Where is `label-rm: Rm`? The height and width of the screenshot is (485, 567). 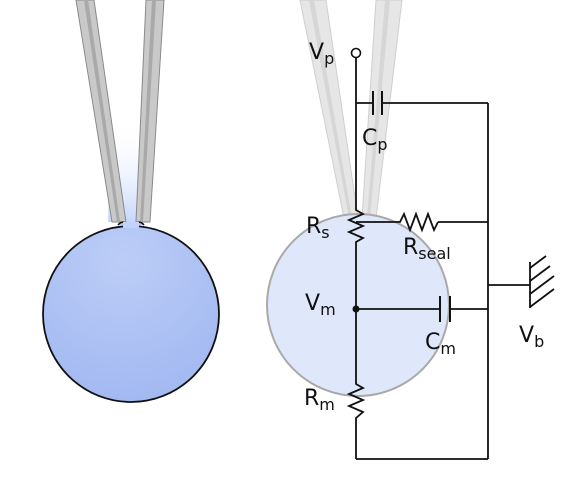 label-rm: Rm is located at coordinates (319, 400).